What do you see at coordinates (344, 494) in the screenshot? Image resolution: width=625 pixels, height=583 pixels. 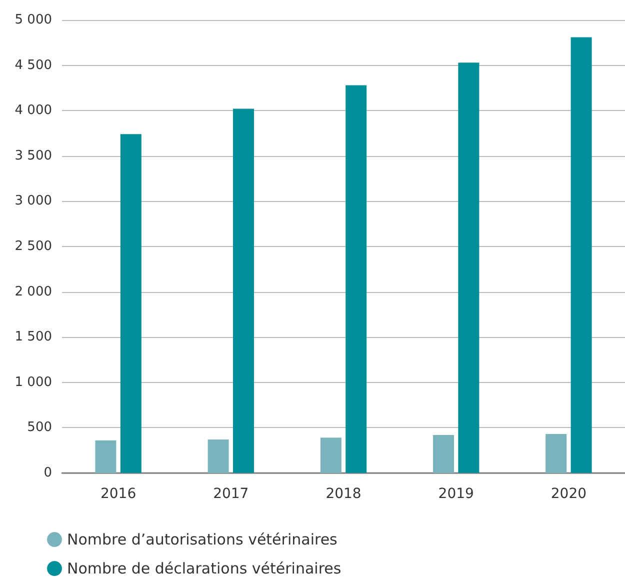 I see `x-tick-label: 2018` at bounding box center [344, 494].